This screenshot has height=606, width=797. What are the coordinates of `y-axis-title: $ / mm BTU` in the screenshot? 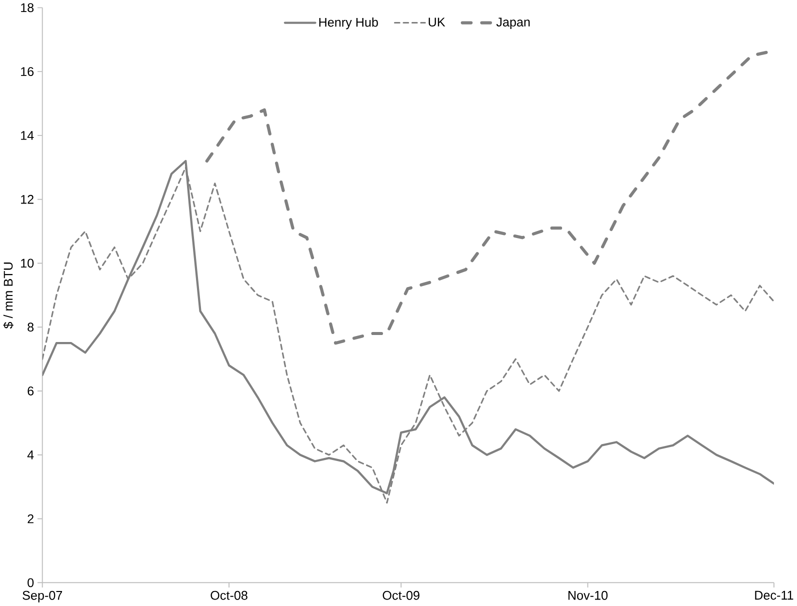 It's located at (8, 295).